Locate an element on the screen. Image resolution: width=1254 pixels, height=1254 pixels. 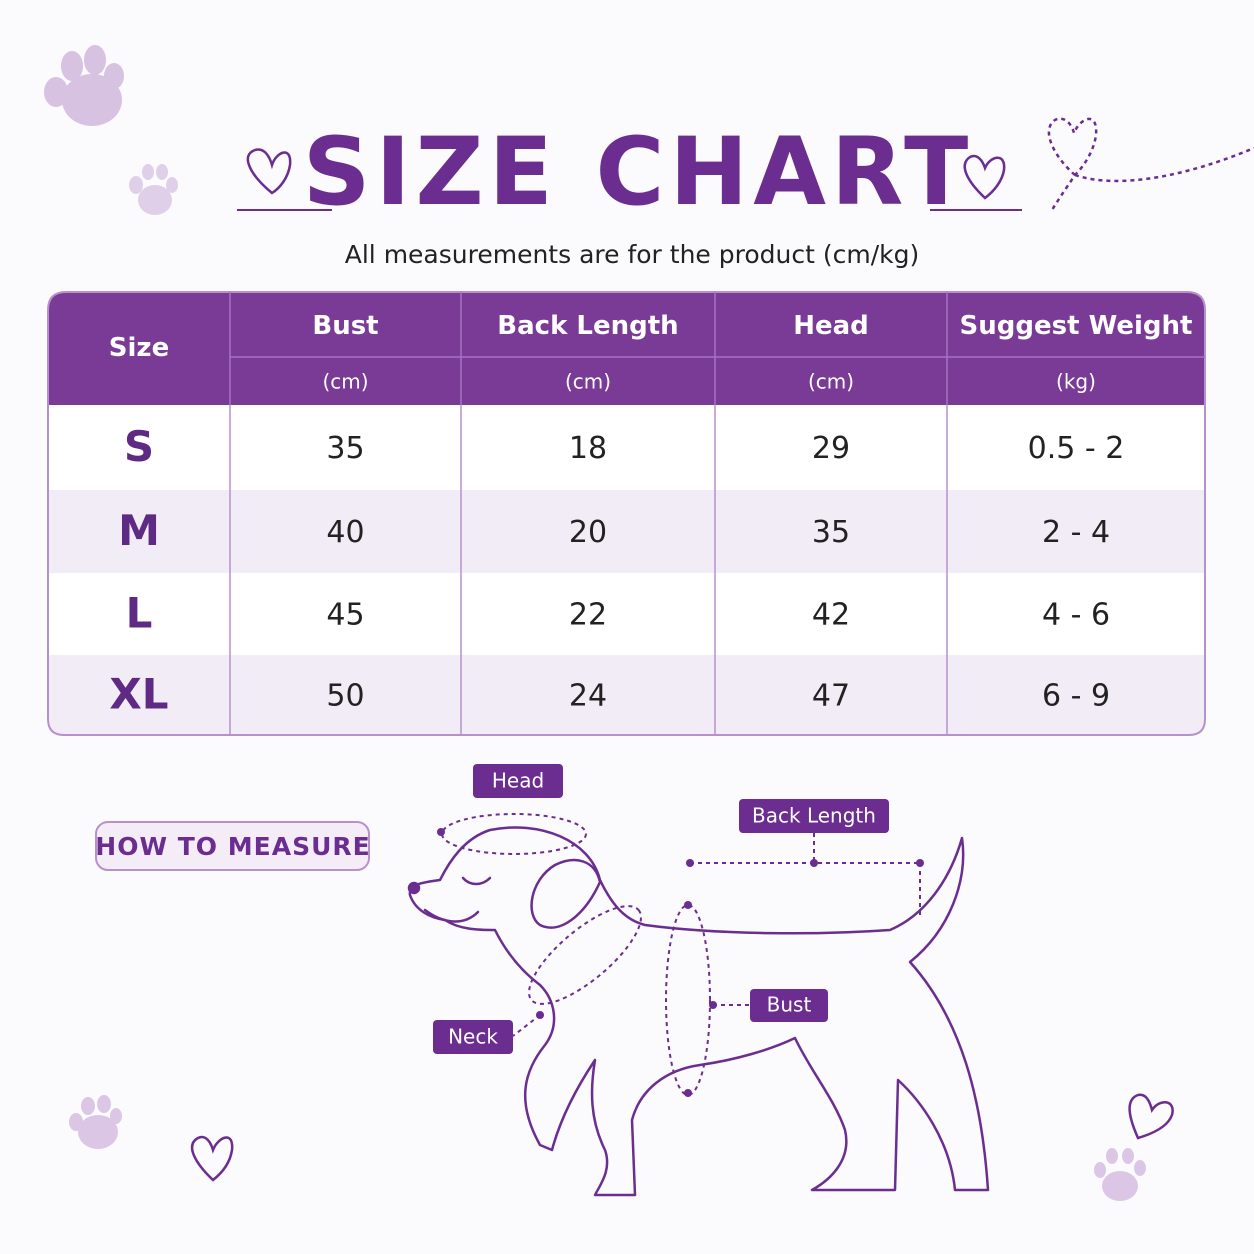
value-cell: 18 is located at coordinates (588, 448).